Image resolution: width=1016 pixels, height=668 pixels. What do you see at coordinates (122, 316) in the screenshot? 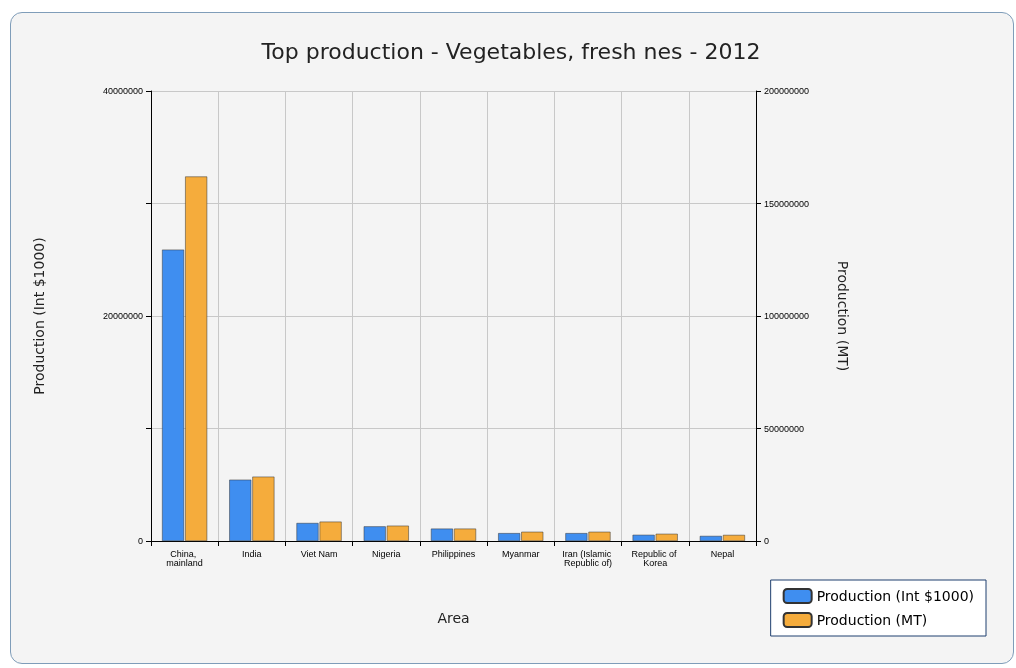
I see `y-tick-label: 20000000` at bounding box center [122, 316].